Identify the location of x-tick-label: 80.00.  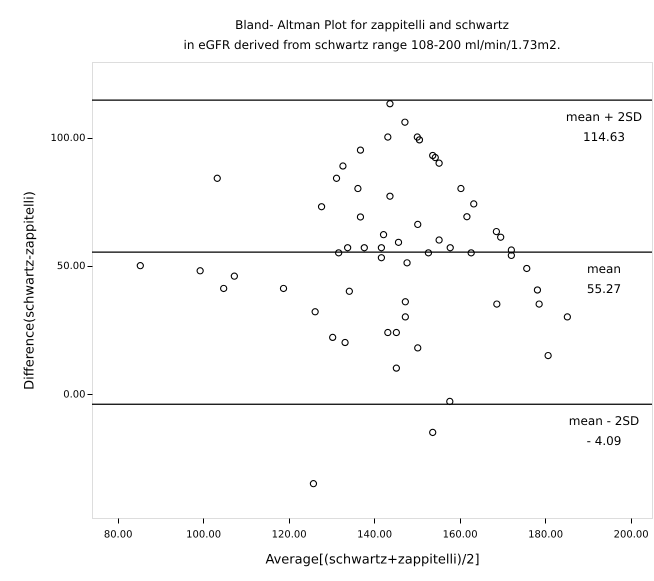
(118, 535).